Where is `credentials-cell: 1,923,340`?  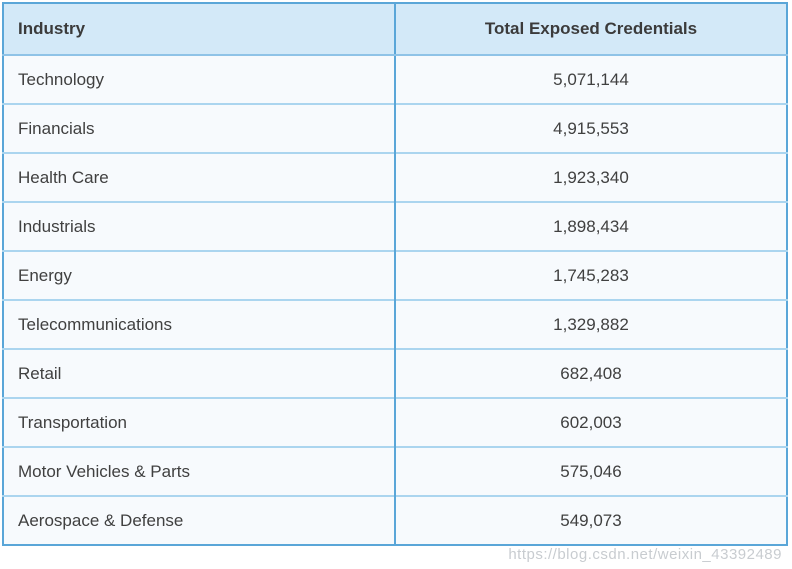 credentials-cell: 1,923,340 is located at coordinates (590, 177).